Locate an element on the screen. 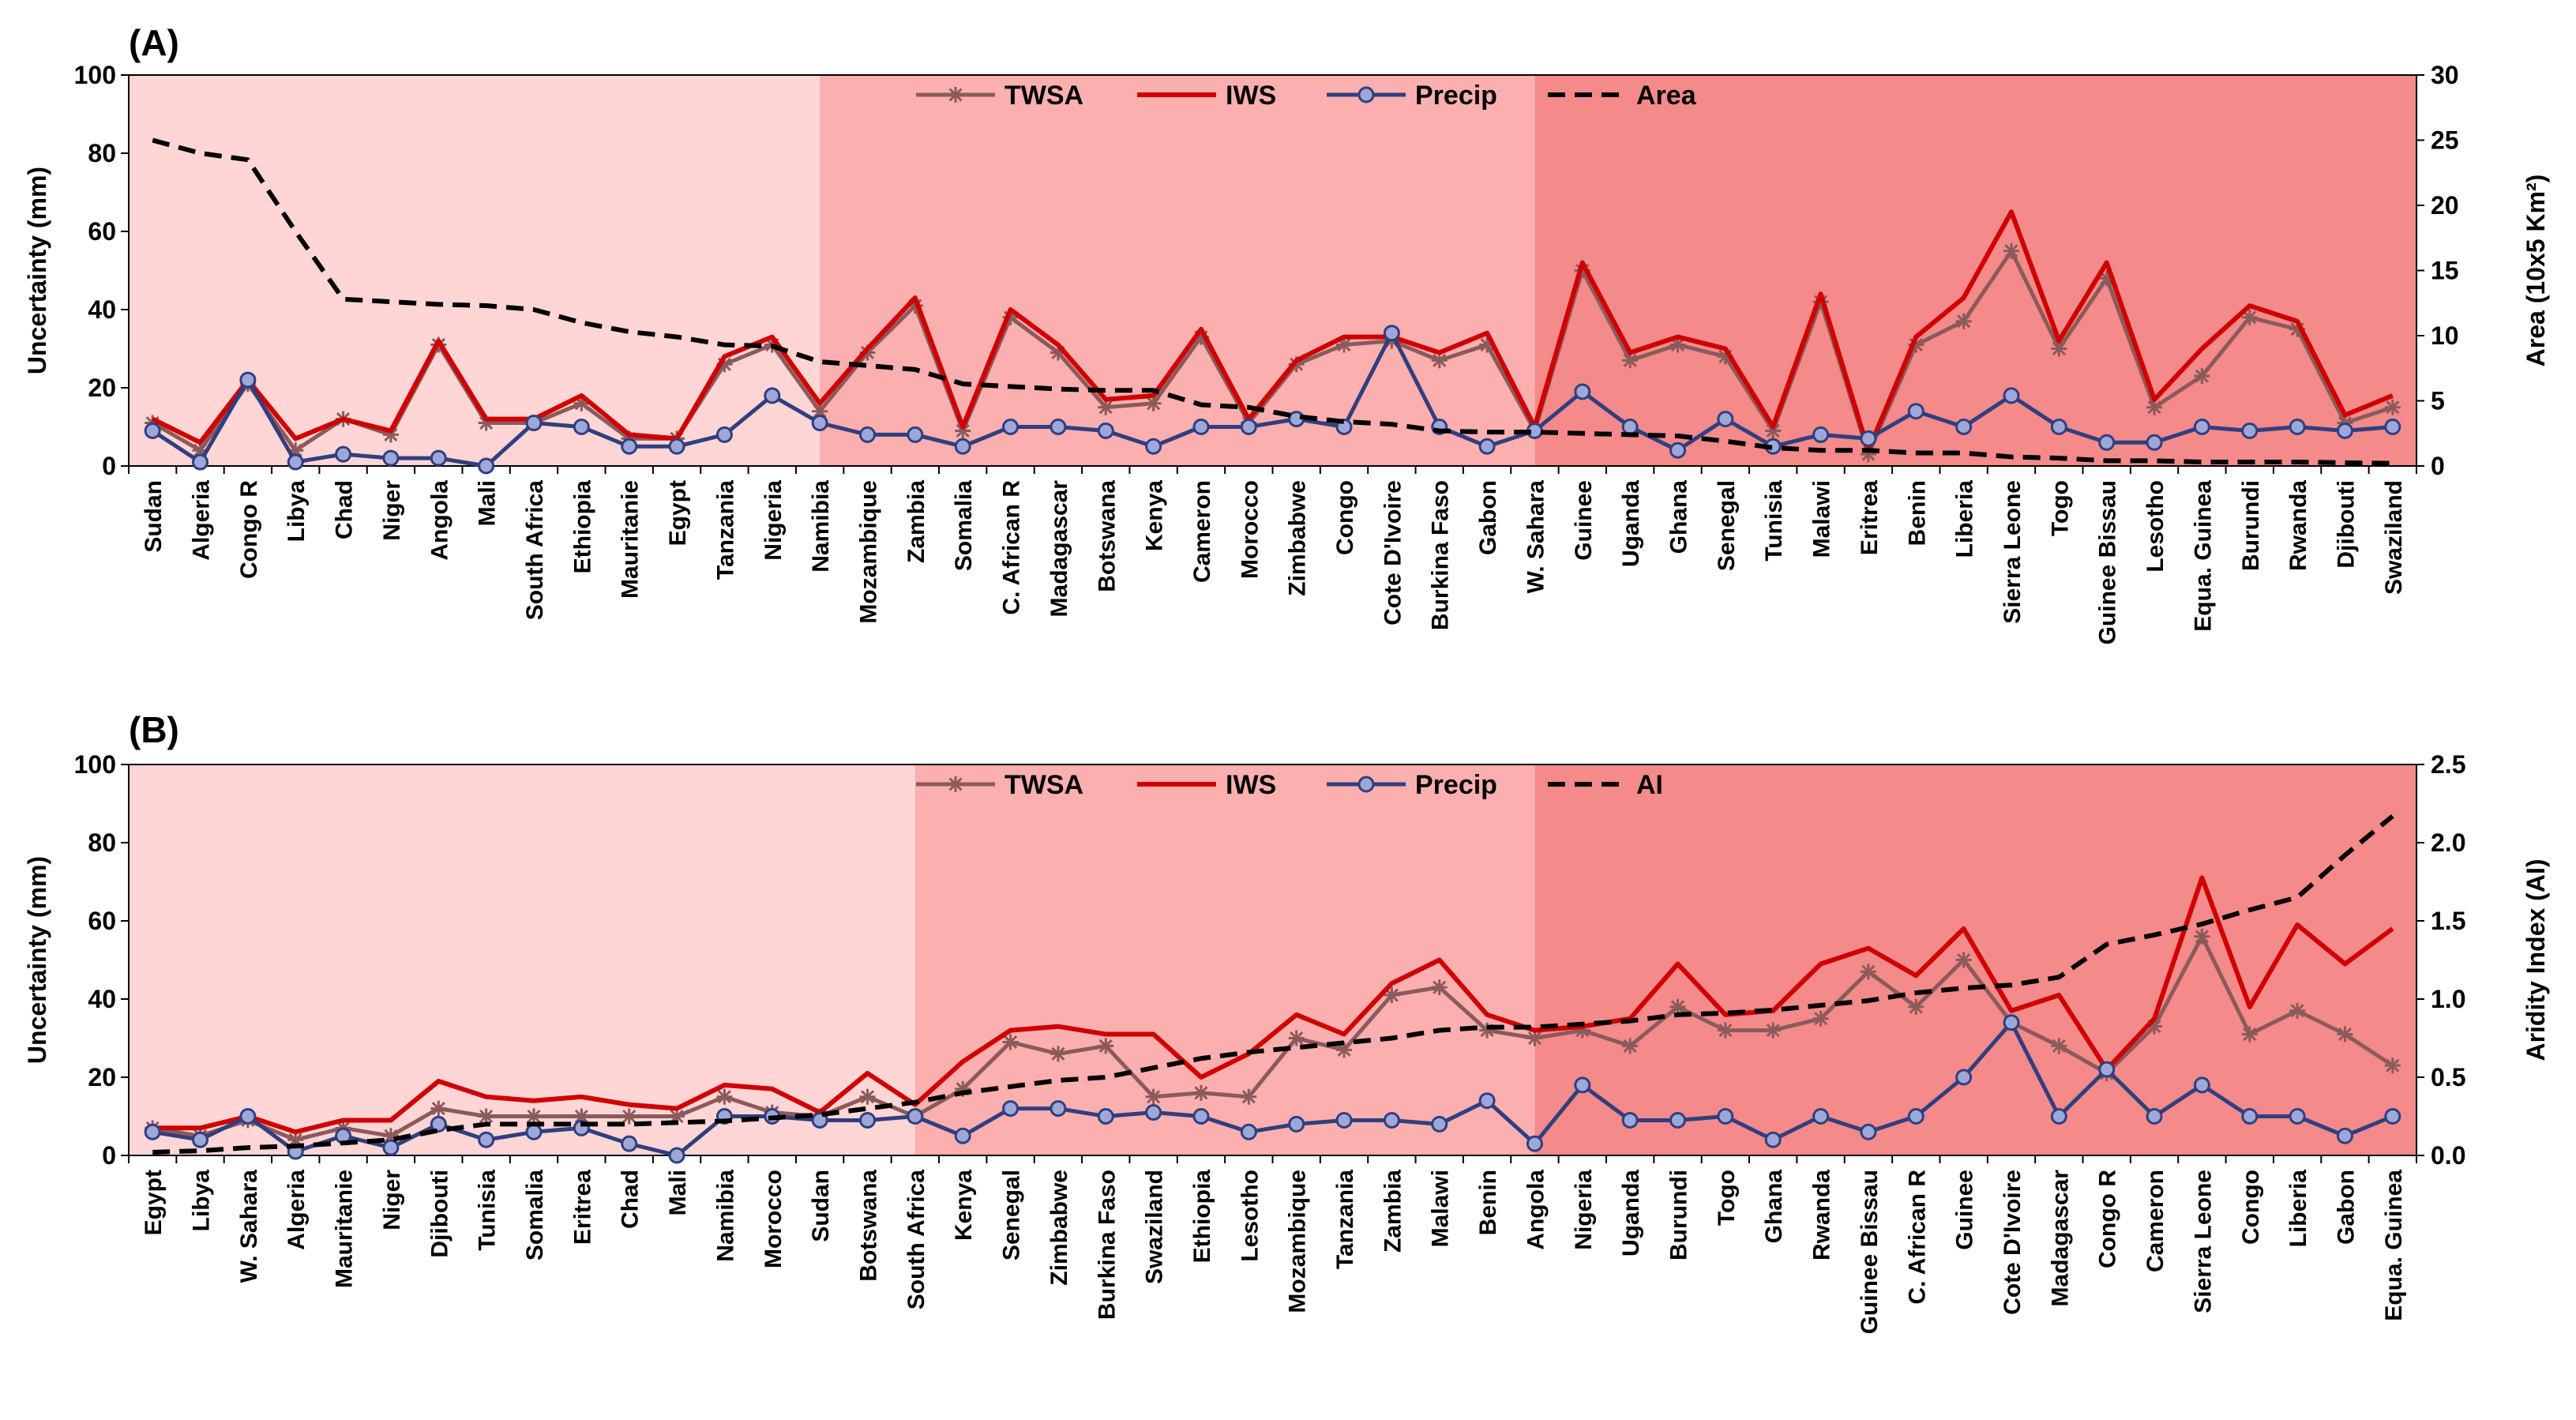 The image size is (2576, 1420). x-category-label: Mozambique is located at coordinates (868, 552).